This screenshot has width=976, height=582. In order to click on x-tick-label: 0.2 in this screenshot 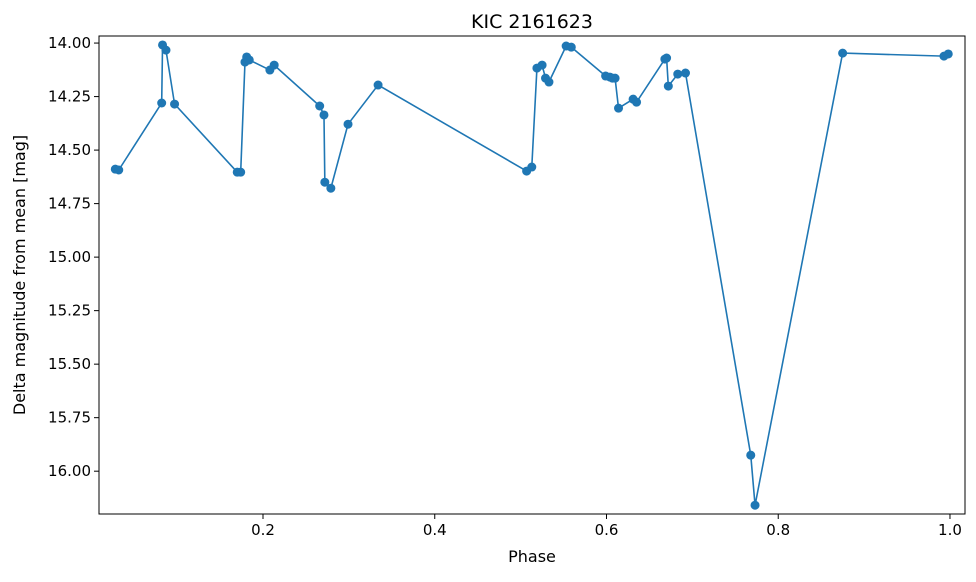, I will do `click(263, 530)`.